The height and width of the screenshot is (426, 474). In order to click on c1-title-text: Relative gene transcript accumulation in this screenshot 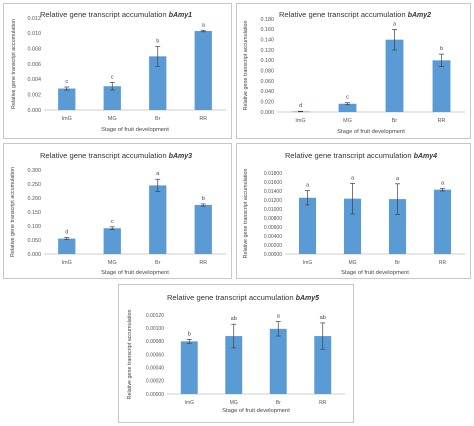, I will do `click(104, 14)`.